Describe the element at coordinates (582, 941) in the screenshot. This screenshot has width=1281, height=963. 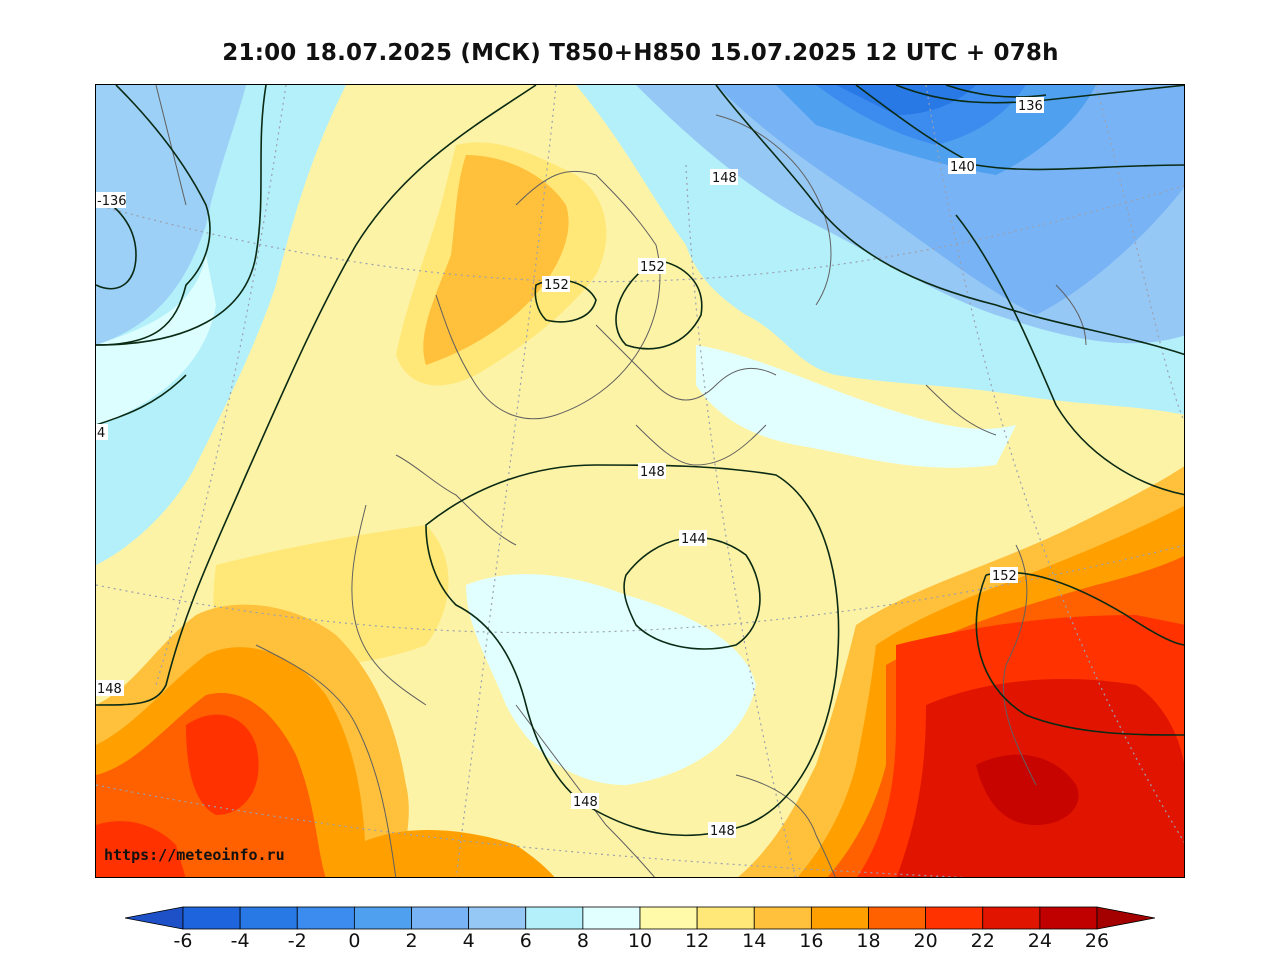
I see `colorbar-tick-label: 8` at that location.